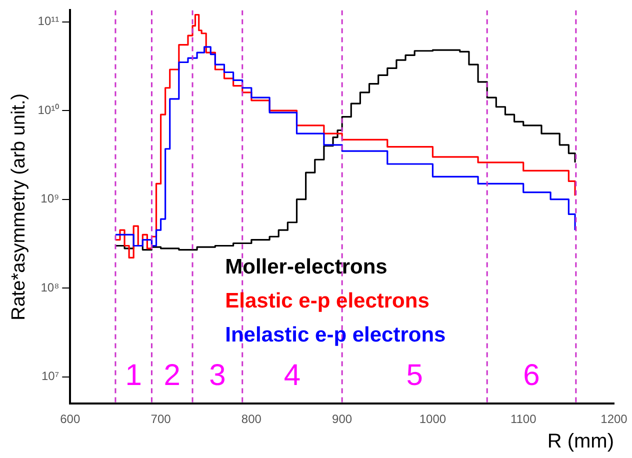 This screenshot has height=458, width=632. What do you see at coordinates (50, 376) in the screenshot?
I see `y-tick-label: 10⁷` at bounding box center [50, 376].